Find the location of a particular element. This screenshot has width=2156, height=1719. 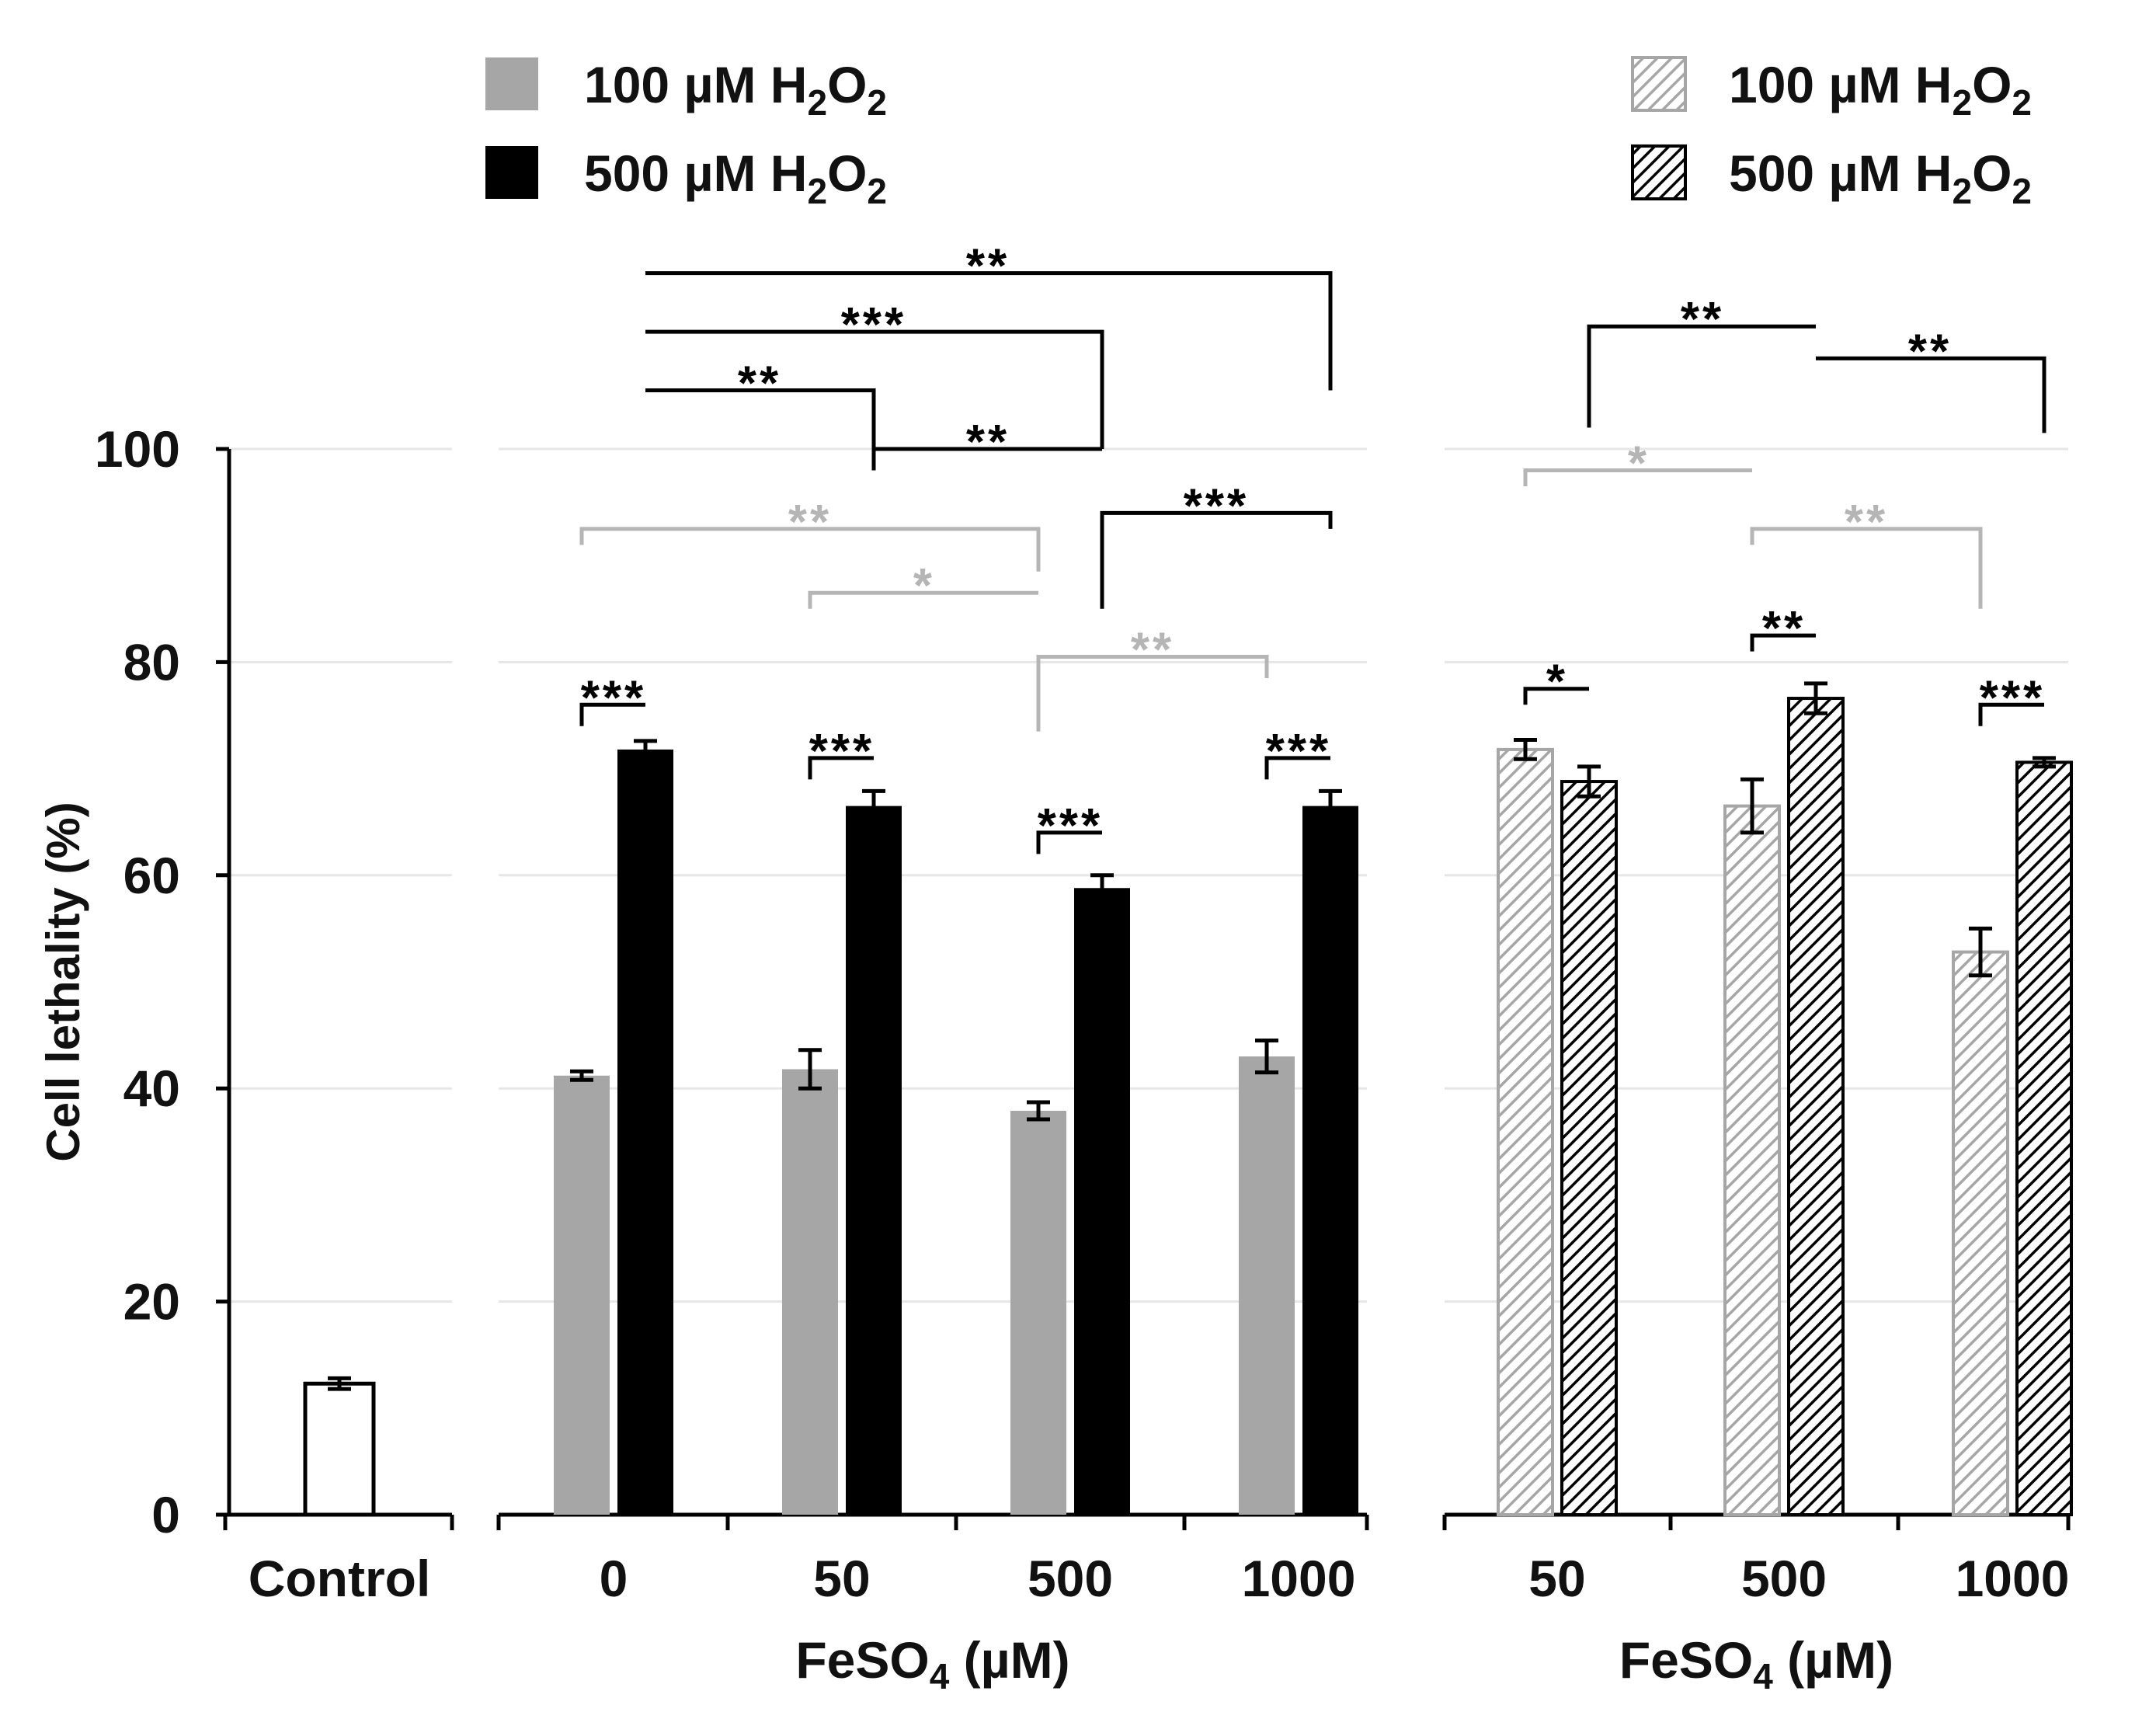

y-tick-label: 40 is located at coordinates (151, 1088).